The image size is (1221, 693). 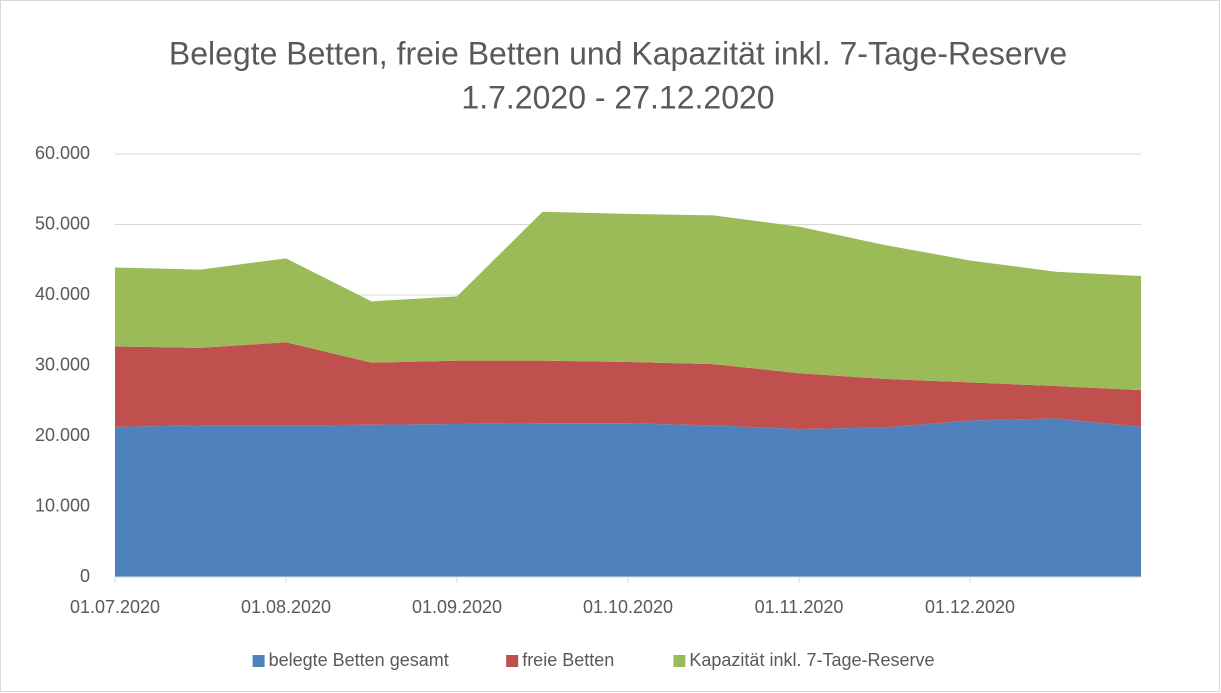 What do you see at coordinates (359, 660) in the screenshot?
I see `legend-label: belegte Betten gesamt` at bounding box center [359, 660].